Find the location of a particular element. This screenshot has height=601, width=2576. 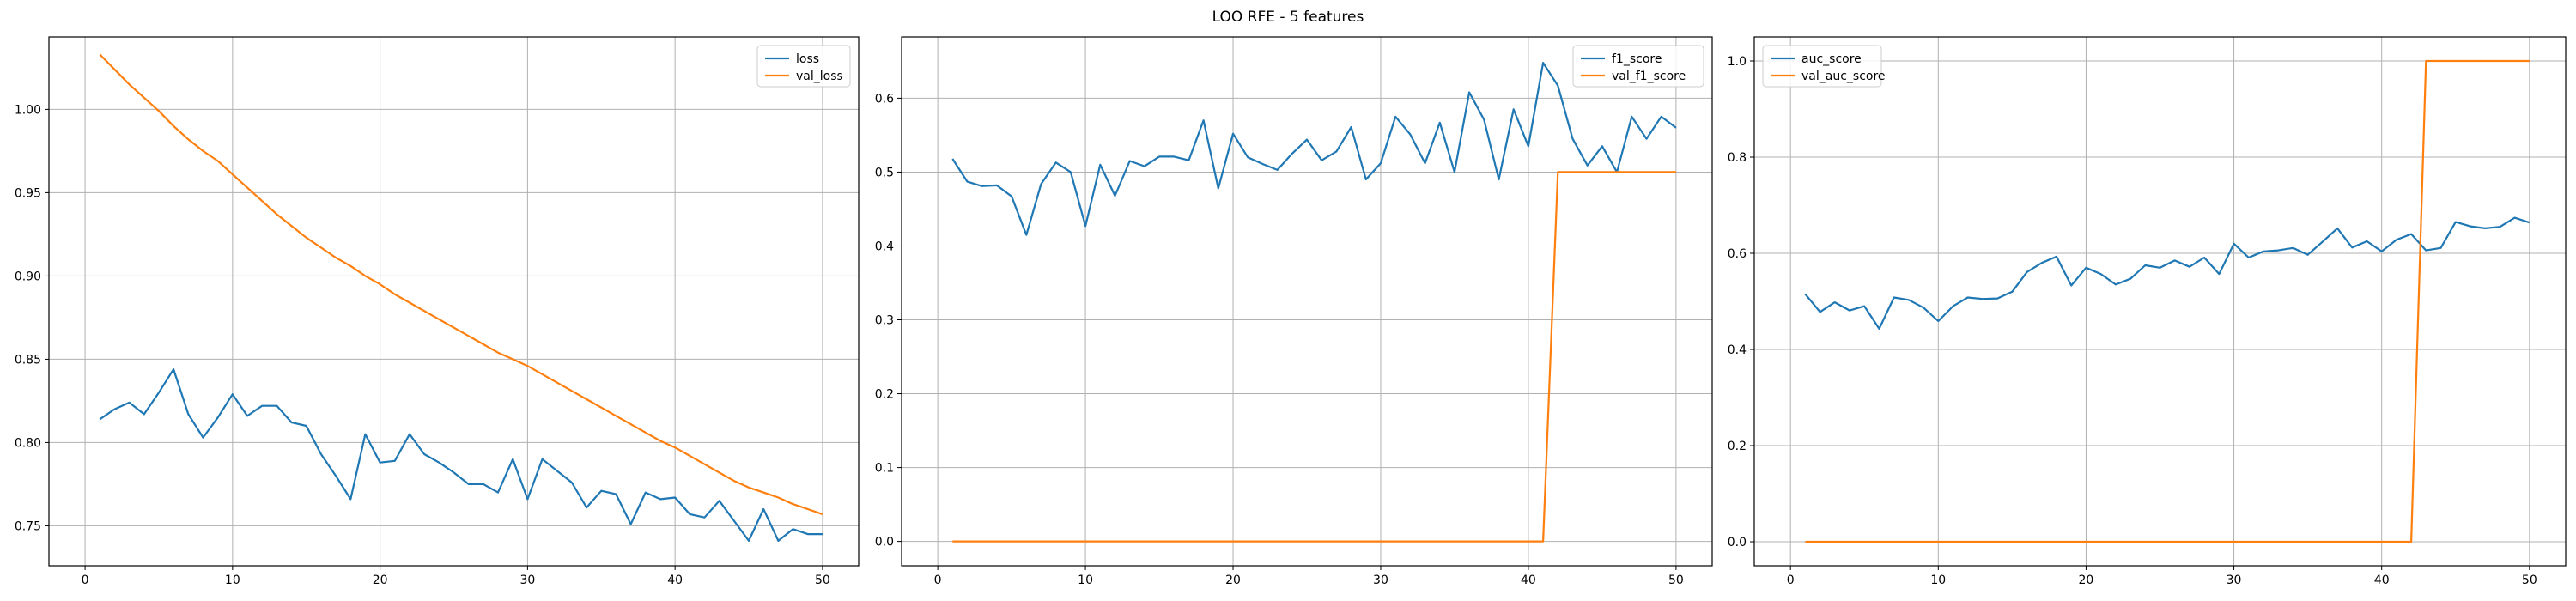

y-tick-label: 0.1 is located at coordinates (885, 469).